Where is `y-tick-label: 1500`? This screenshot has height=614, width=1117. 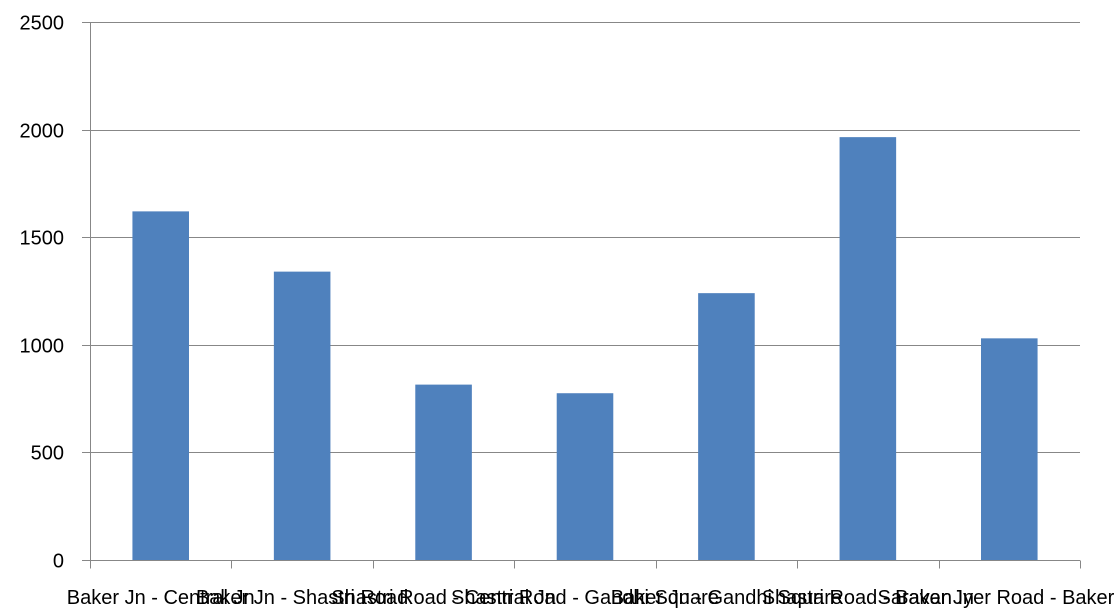 y-tick-label: 1500 is located at coordinates (42, 239).